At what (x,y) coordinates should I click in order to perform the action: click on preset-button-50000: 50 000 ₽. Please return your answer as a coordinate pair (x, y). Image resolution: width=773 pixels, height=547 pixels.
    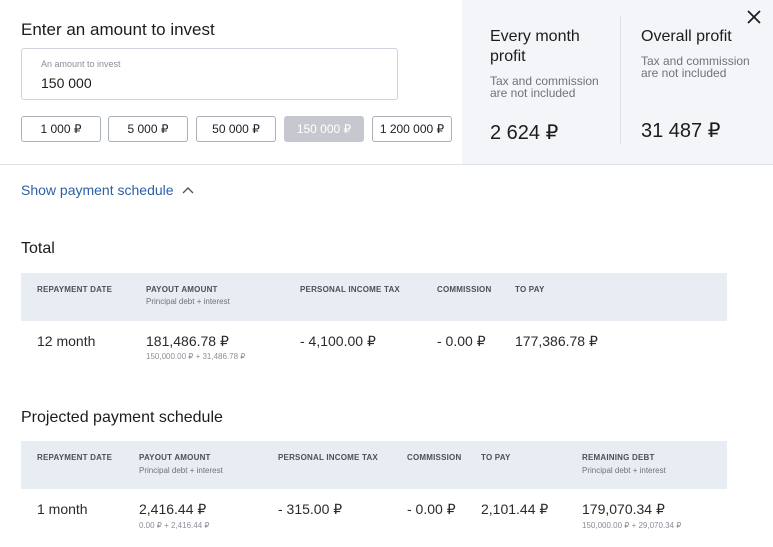
    Looking at the image, I should click on (236, 129).